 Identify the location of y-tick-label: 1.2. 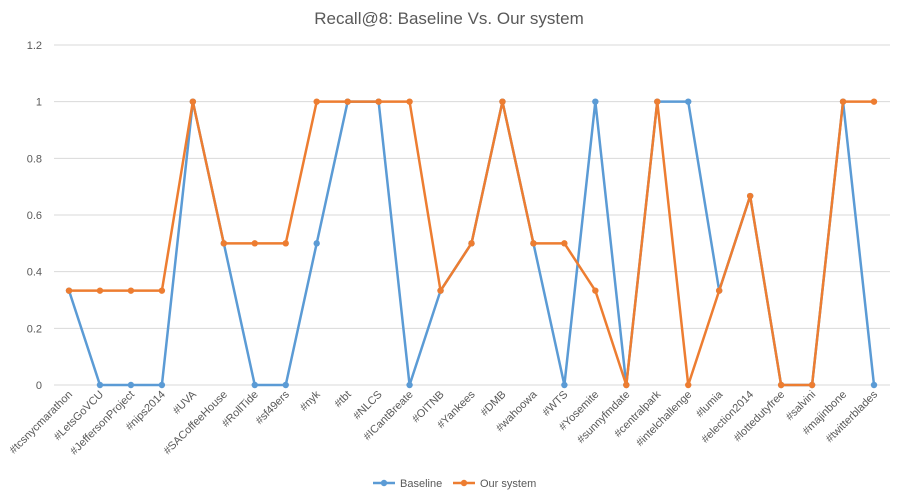
(34, 46).